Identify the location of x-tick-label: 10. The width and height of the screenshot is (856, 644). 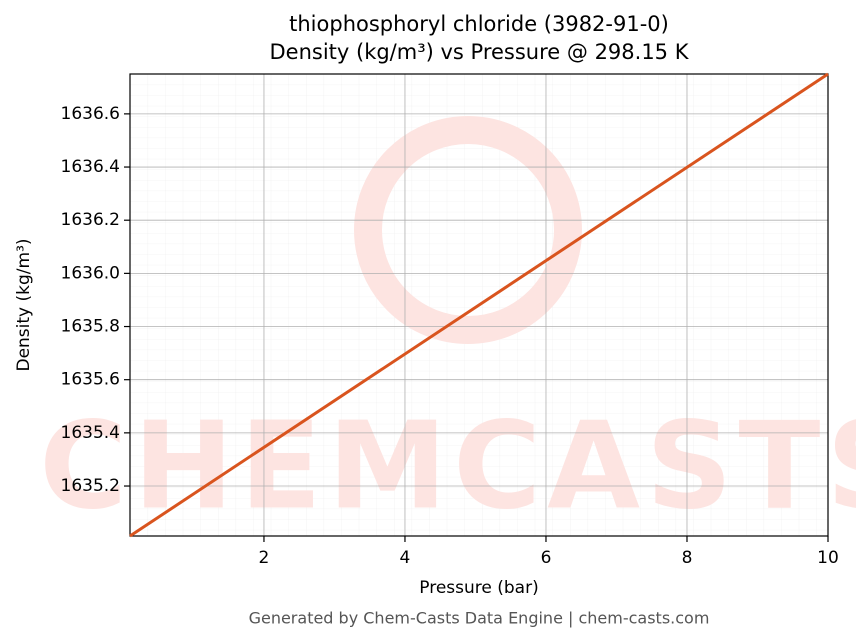
(828, 558).